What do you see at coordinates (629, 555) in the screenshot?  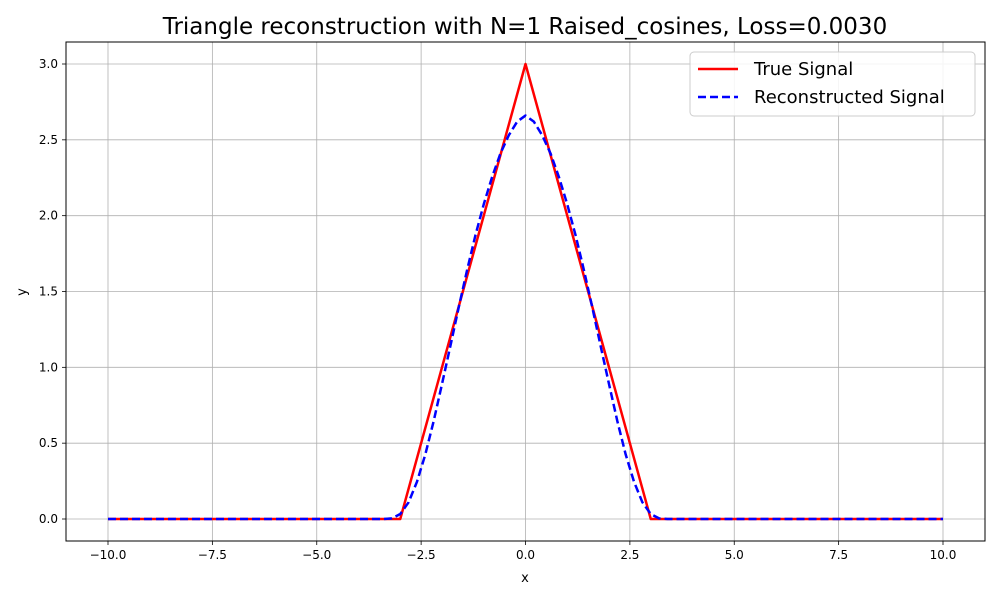 I see `x-tick-label: 2.5` at bounding box center [629, 555].